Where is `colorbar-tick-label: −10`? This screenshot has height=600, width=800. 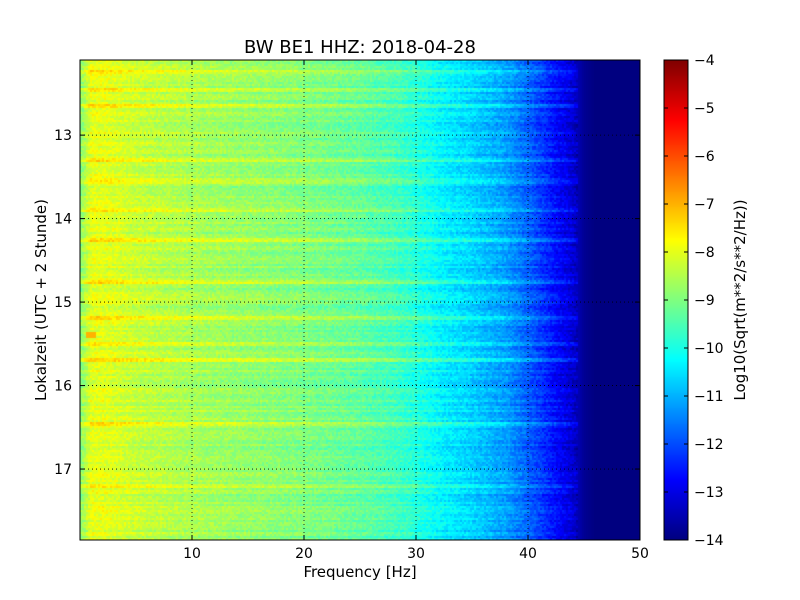
colorbar-tick-label: −10 is located at coordinates (709, 349).